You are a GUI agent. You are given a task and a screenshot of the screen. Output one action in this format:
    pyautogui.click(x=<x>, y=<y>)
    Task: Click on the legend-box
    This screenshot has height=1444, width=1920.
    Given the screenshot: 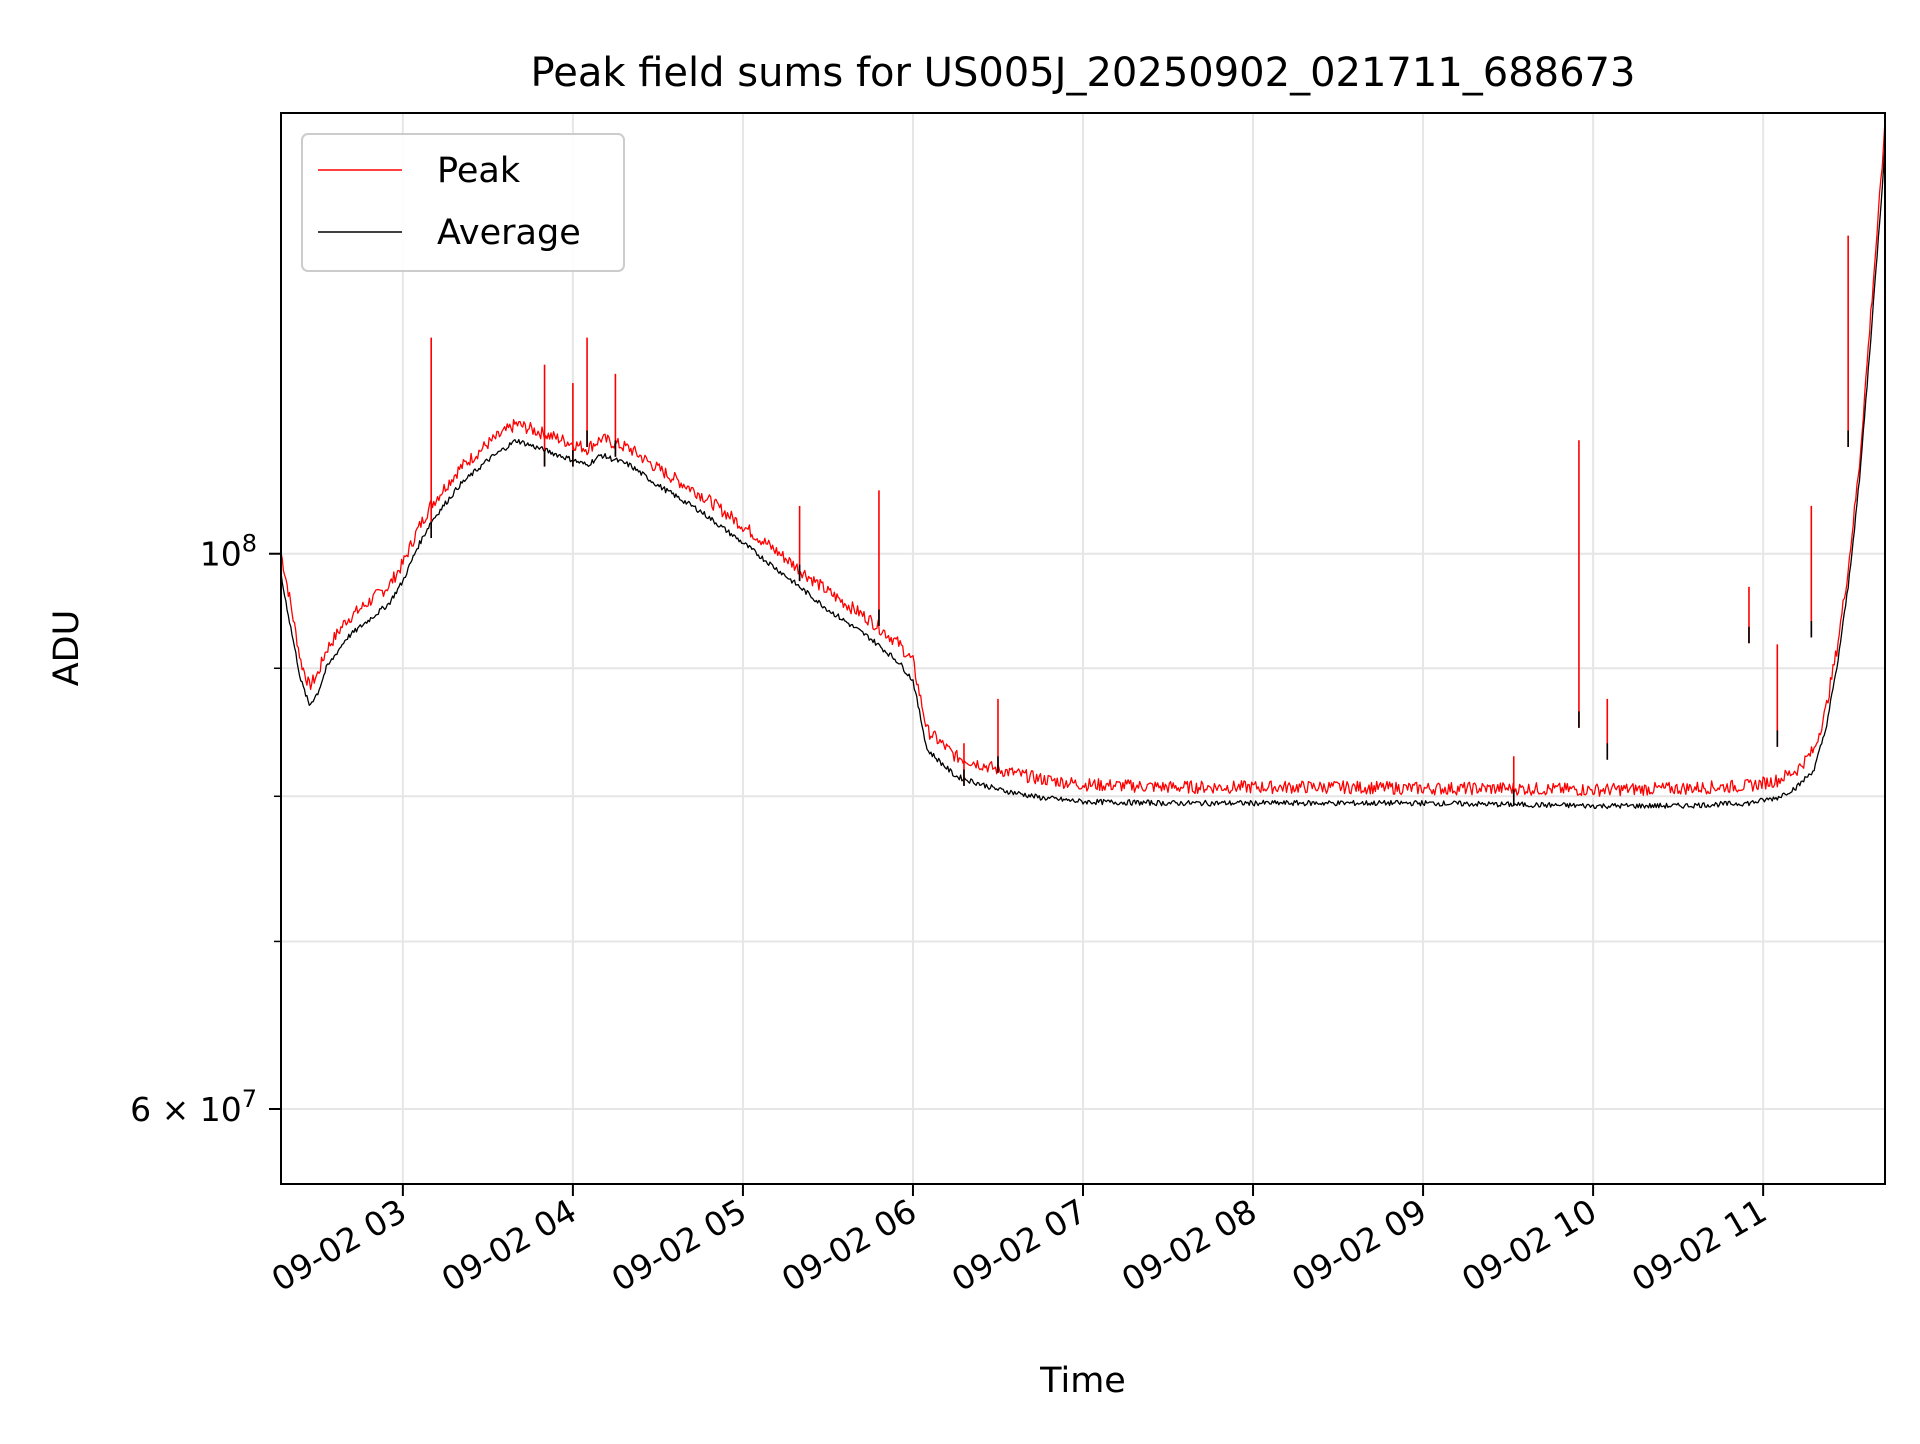 What is the action you would take?
    pyautogui.click(x=463, y=202)
    